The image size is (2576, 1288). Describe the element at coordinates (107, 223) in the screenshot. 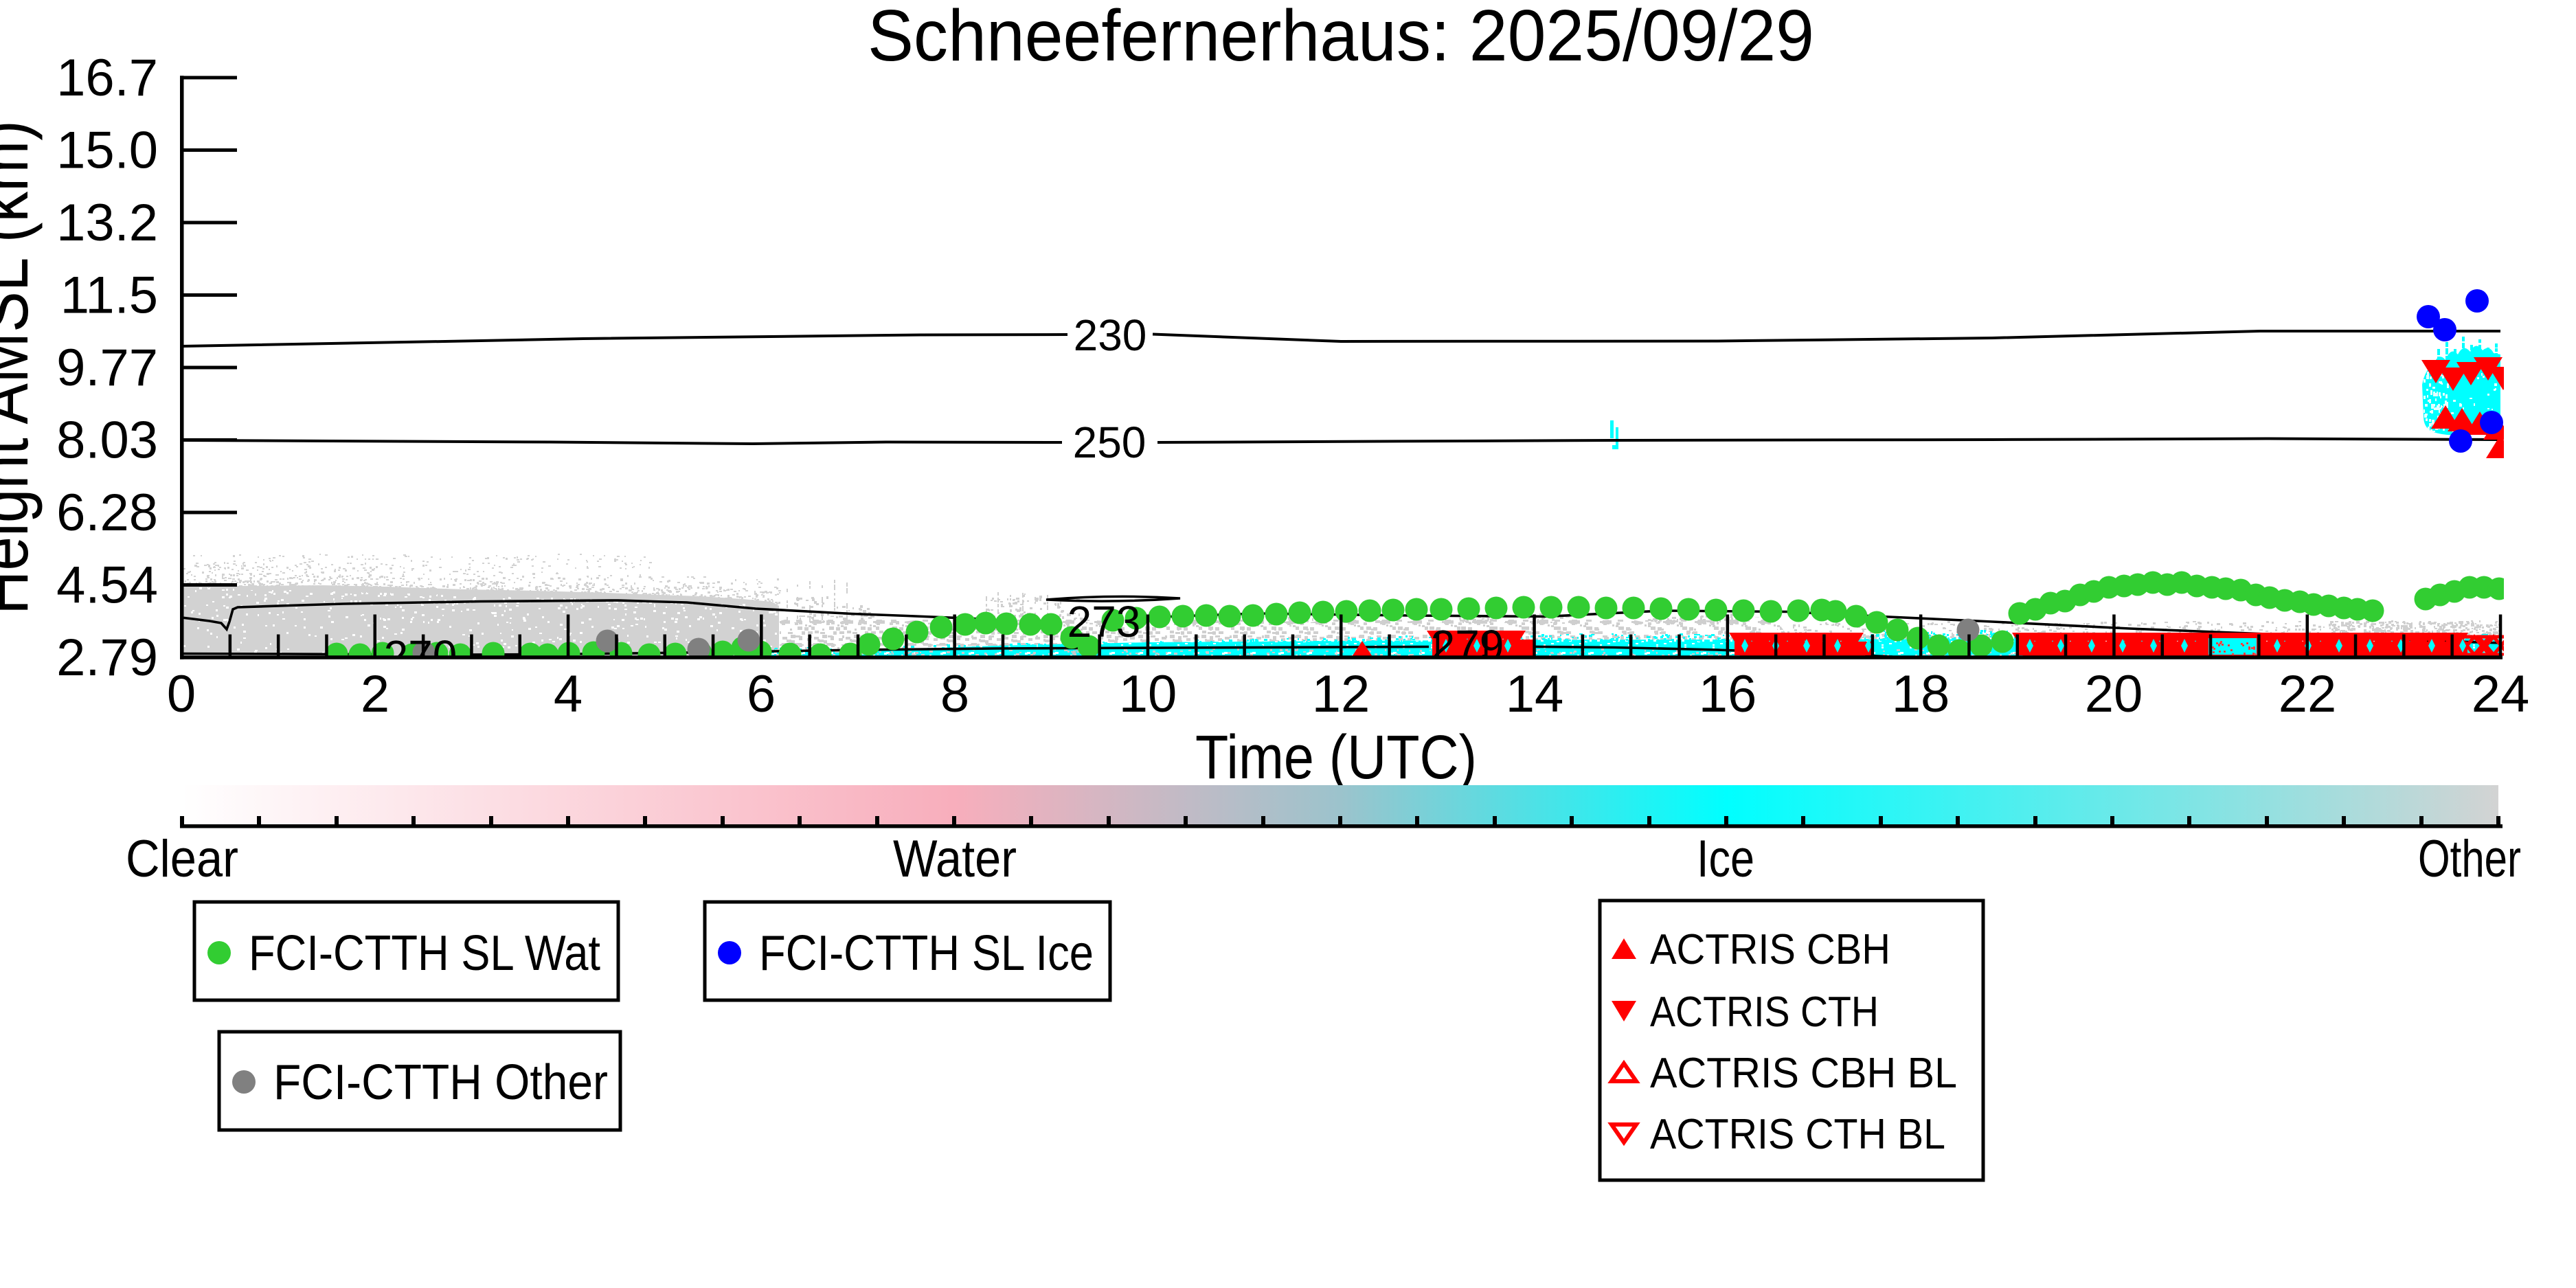

I see `svg-text: 13.2` at that location.